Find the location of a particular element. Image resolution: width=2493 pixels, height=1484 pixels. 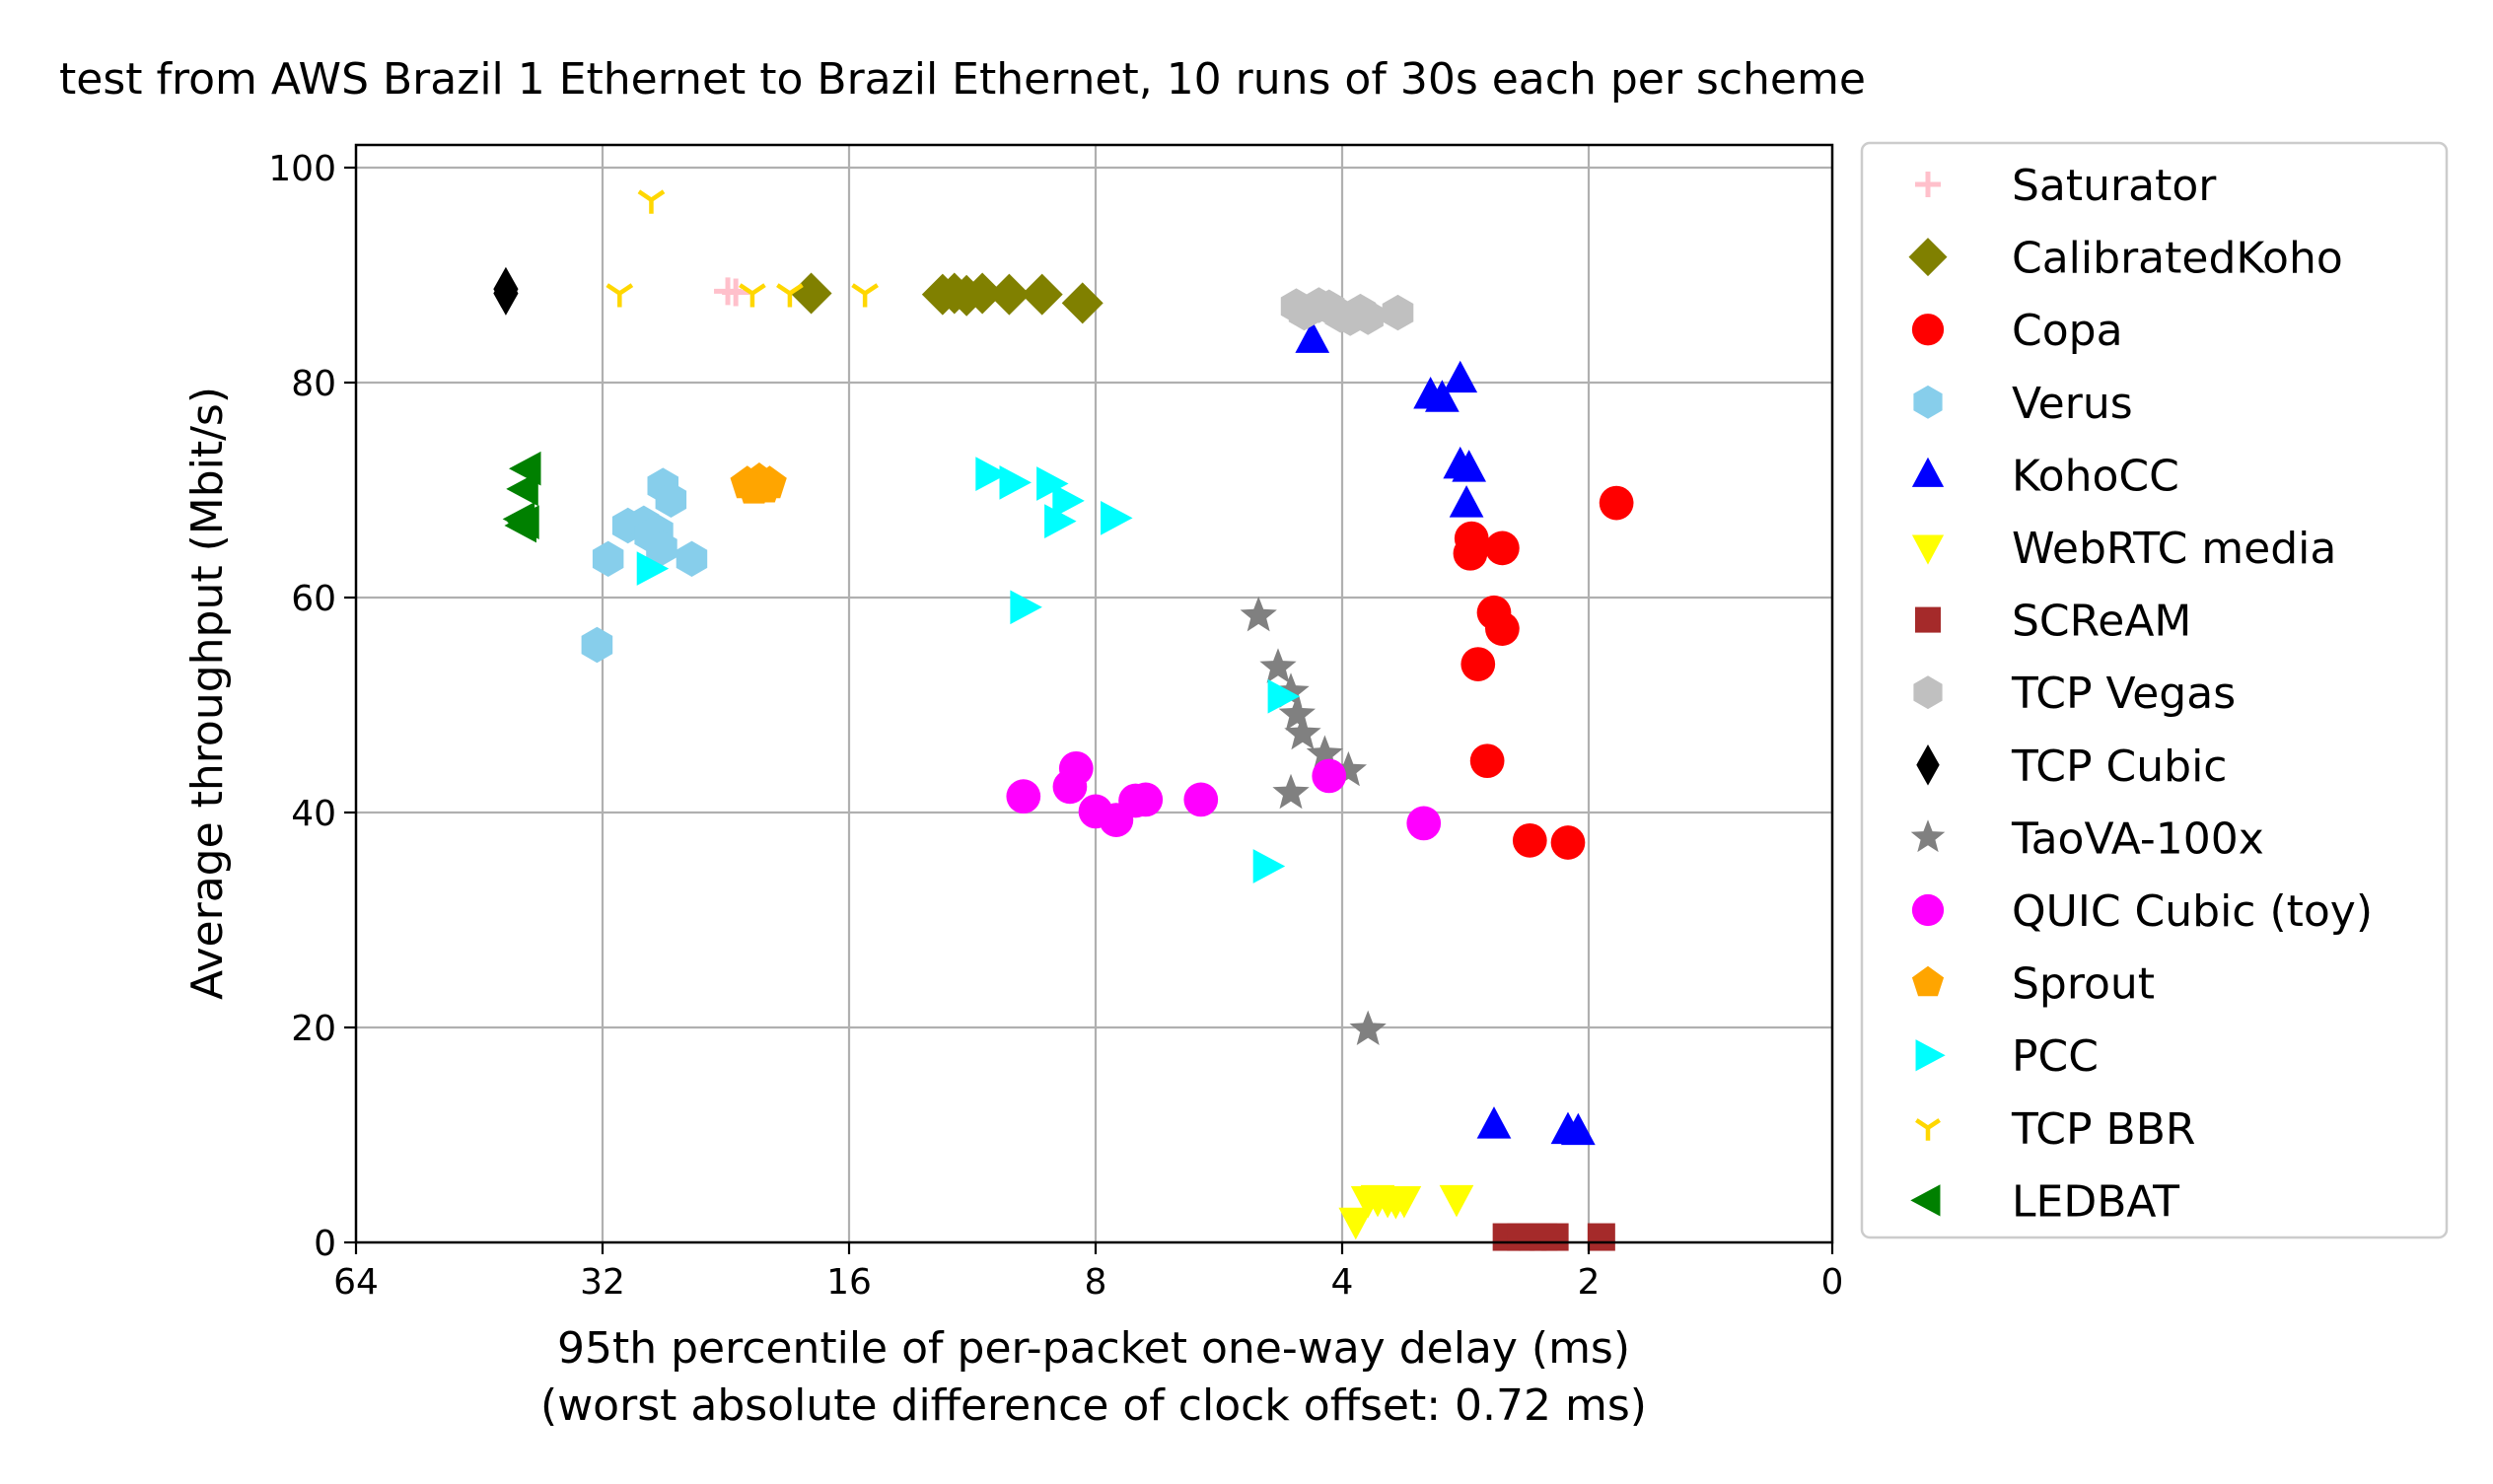

legend-marker-tcp-vegas is located at coordinates (1928, 692).